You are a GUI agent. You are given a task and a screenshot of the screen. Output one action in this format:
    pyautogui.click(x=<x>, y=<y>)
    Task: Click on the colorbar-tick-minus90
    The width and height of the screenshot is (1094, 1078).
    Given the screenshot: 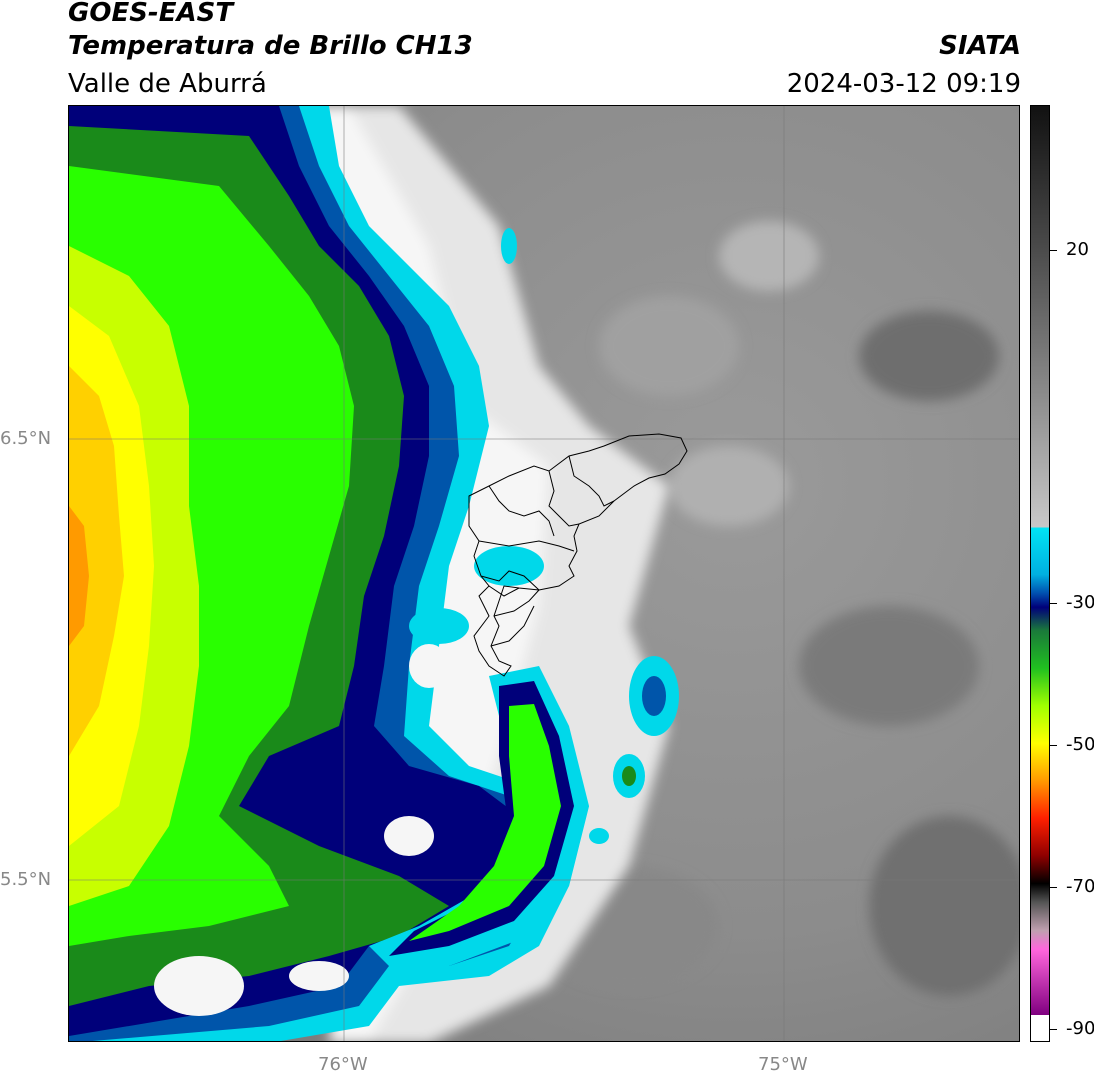 What is the action you would take?
    pyautogui.click(x=1053, y=1029)
    